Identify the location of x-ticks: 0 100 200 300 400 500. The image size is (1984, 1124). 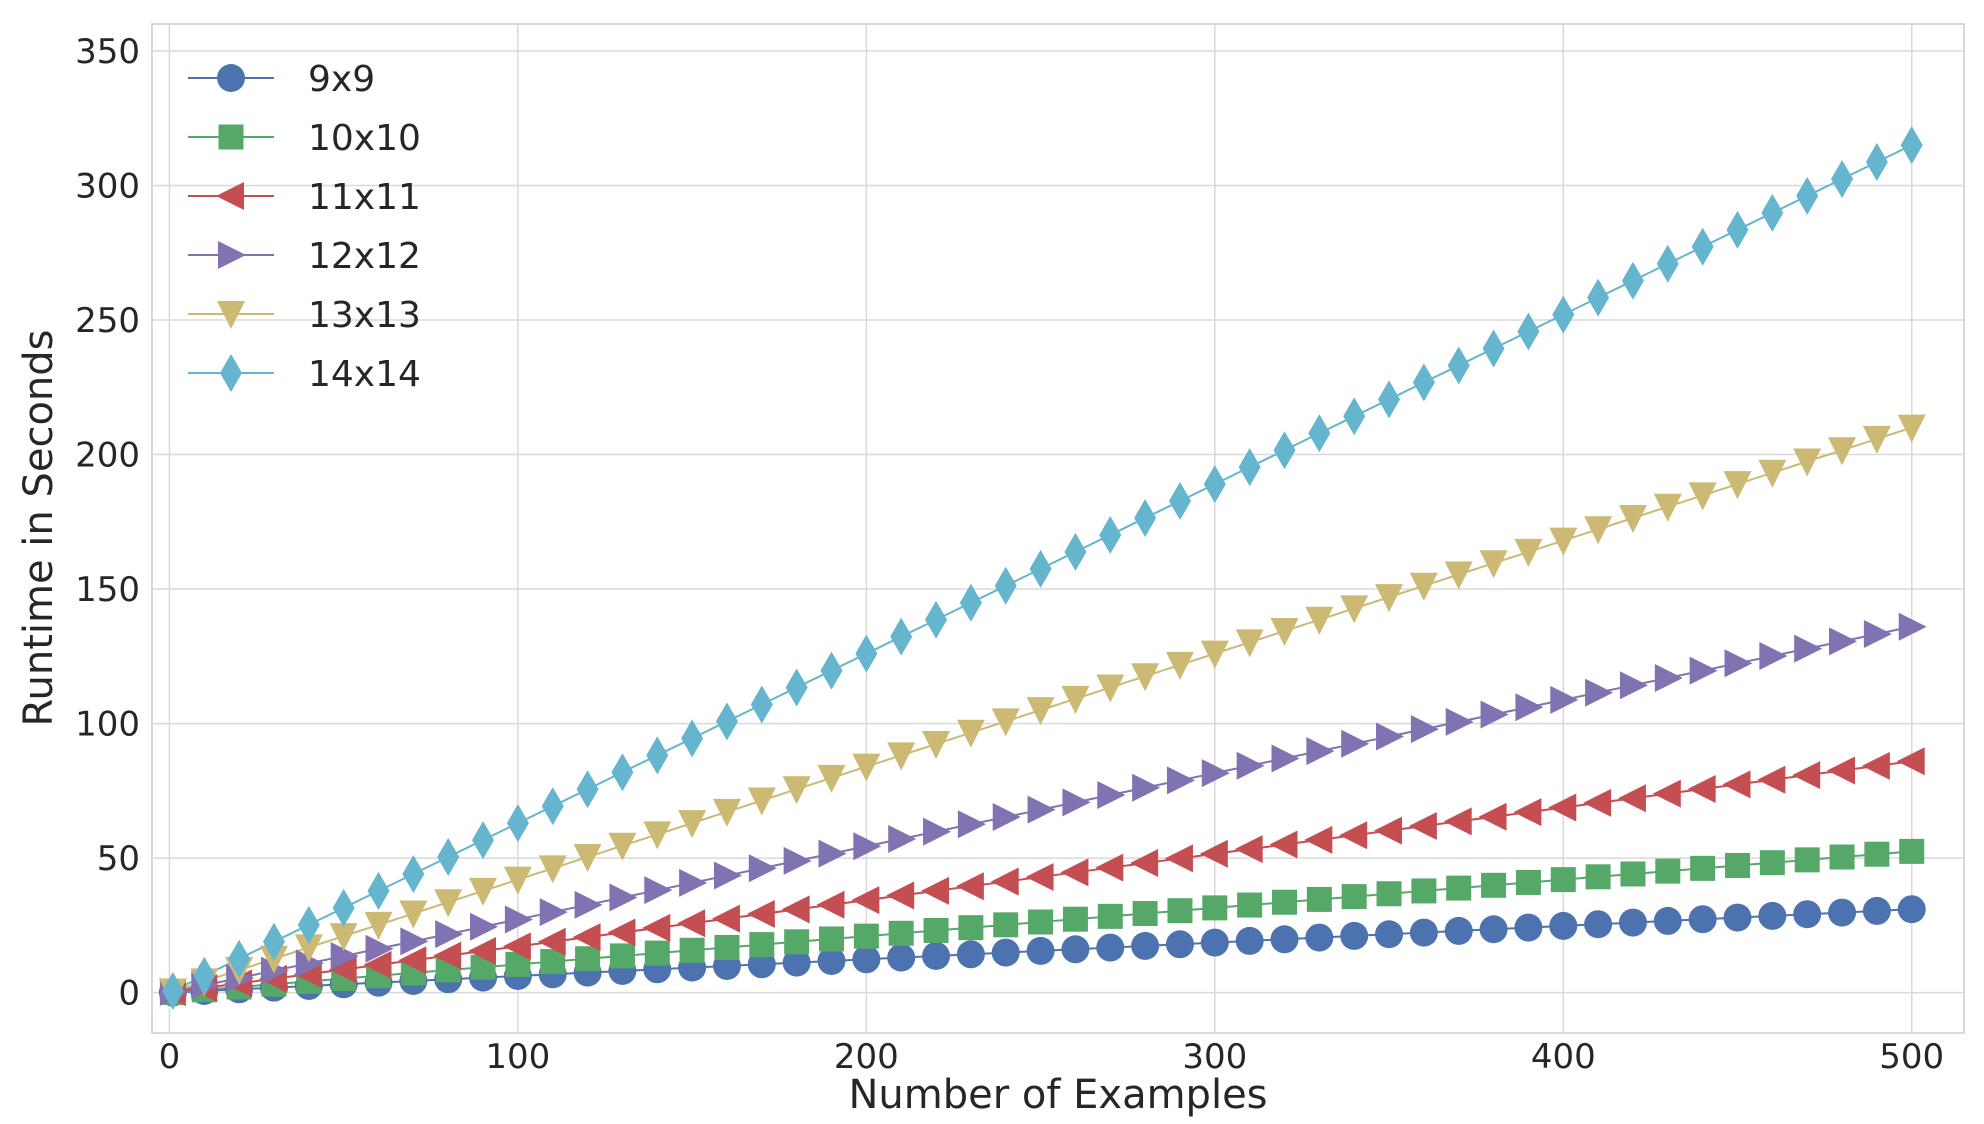
(1052, 1057).